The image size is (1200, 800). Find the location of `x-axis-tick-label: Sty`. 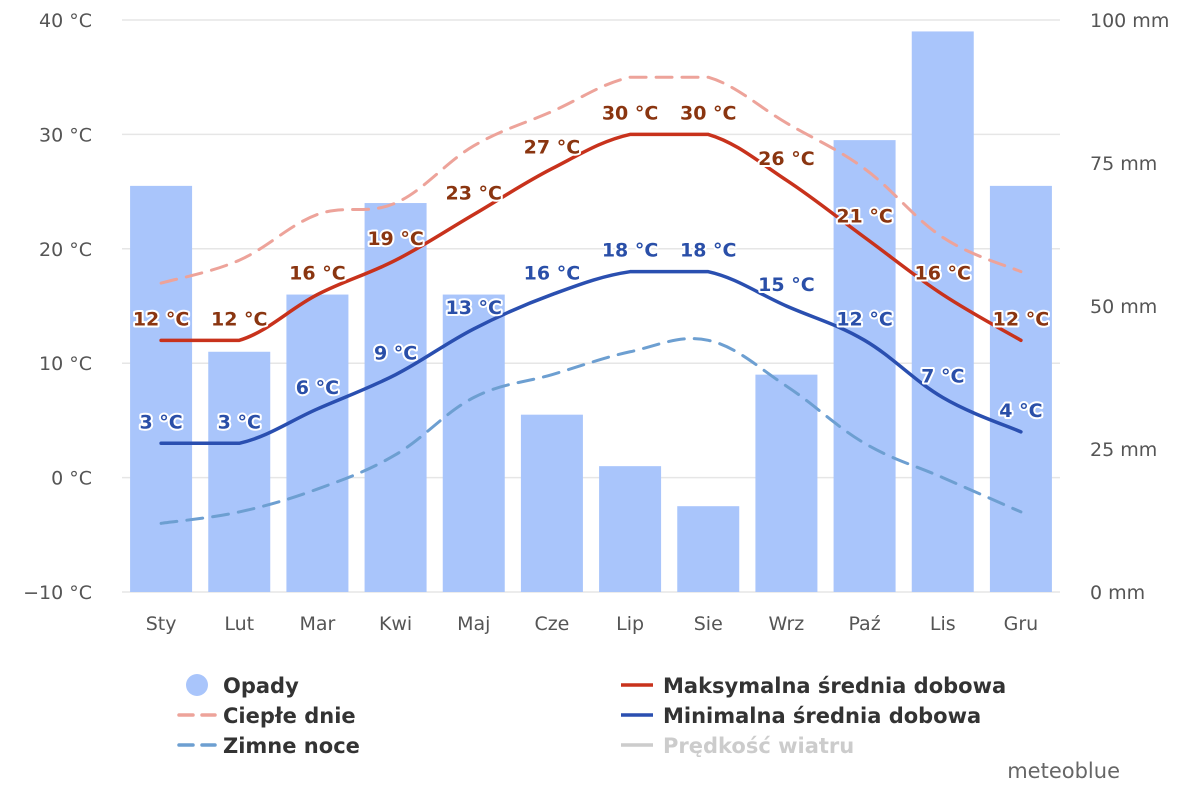

x-axis-tick-label: Sty is located at coordinates (161, 624).